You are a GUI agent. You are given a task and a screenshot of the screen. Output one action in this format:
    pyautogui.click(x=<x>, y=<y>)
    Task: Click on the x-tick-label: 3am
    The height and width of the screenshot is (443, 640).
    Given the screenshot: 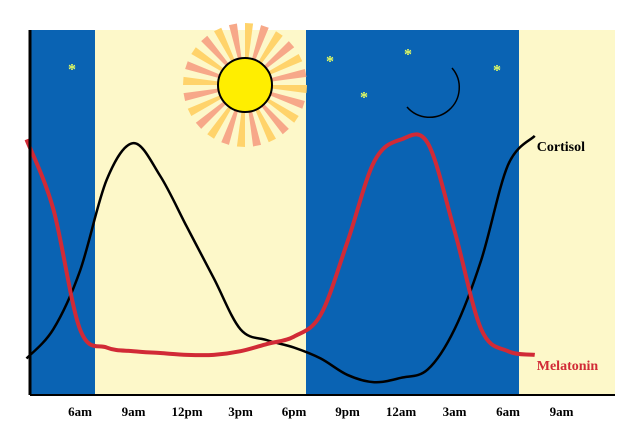 What is the action you would take?
    pyautogui.click(x=455, y=411)
    